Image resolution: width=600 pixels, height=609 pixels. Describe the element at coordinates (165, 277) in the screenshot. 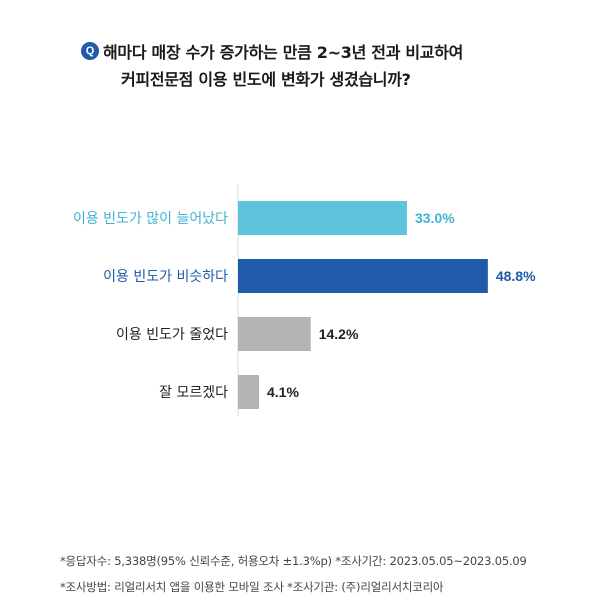

I see `category-label-2: 이용 빈도가 비슷하다` at that location.